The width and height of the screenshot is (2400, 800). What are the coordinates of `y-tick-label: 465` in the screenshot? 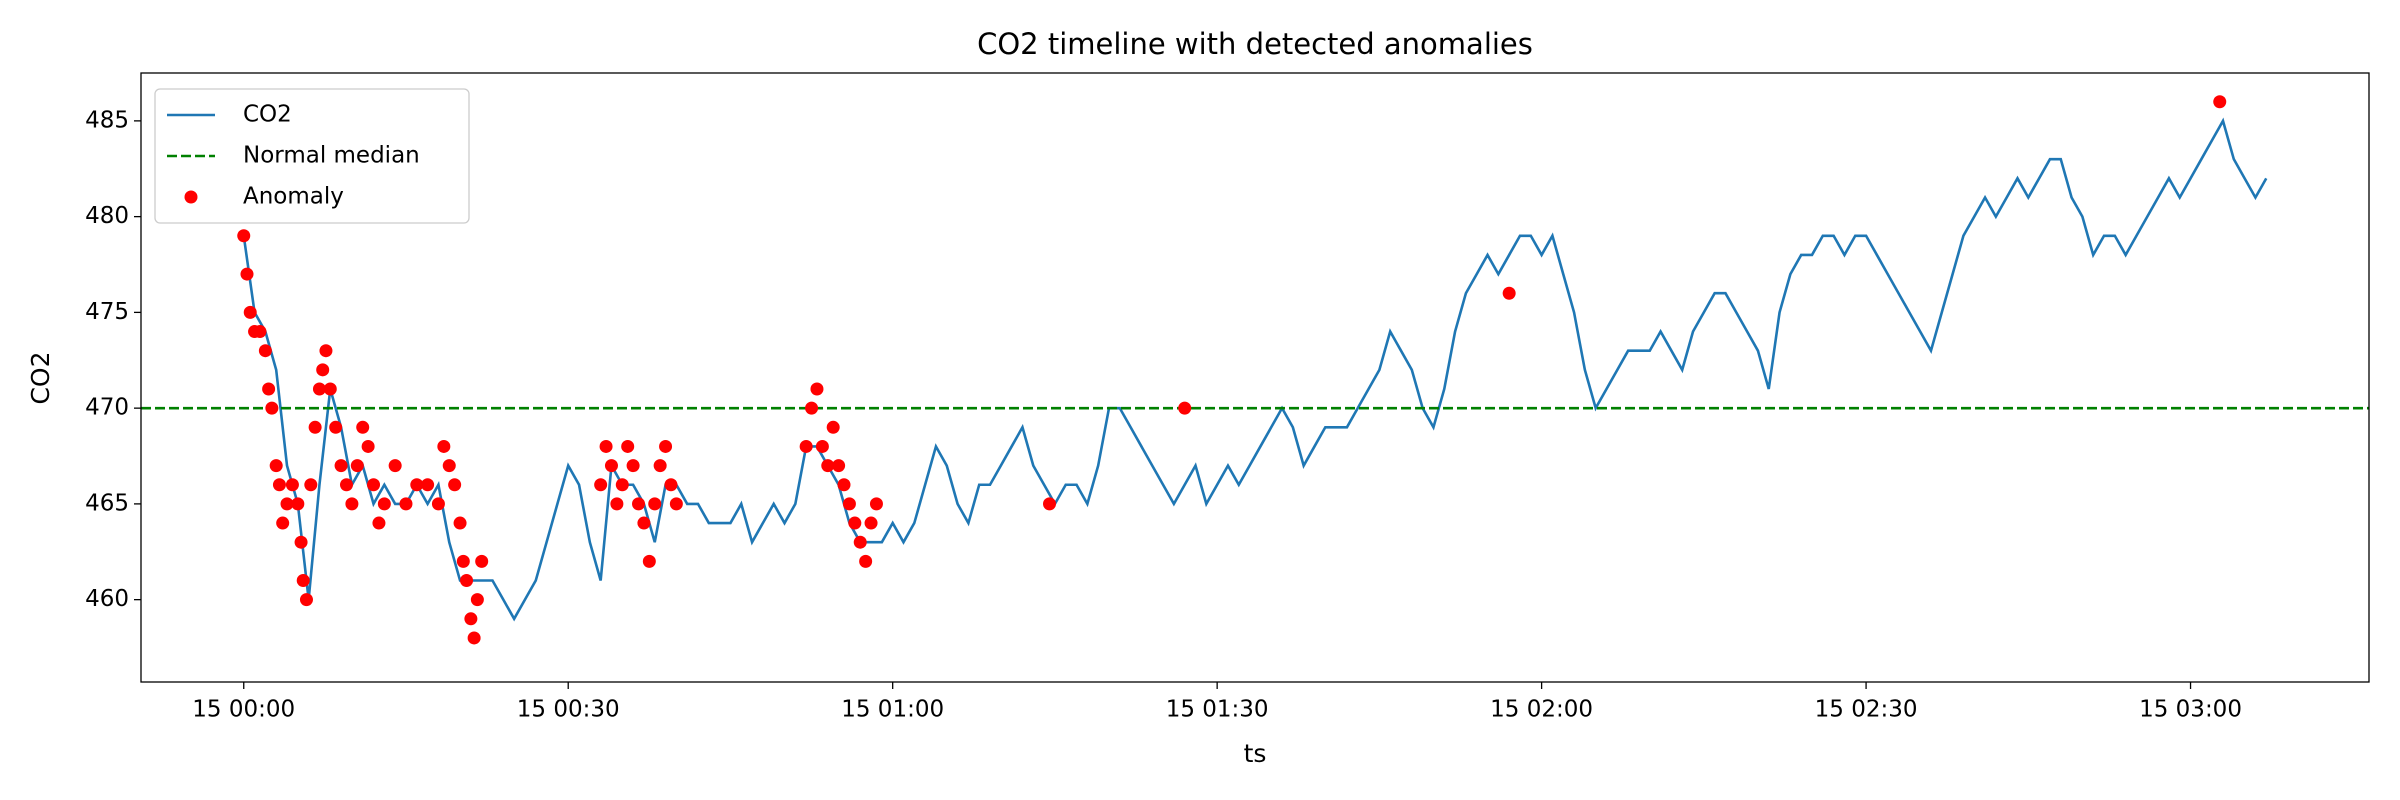 It's located at (107, 503).